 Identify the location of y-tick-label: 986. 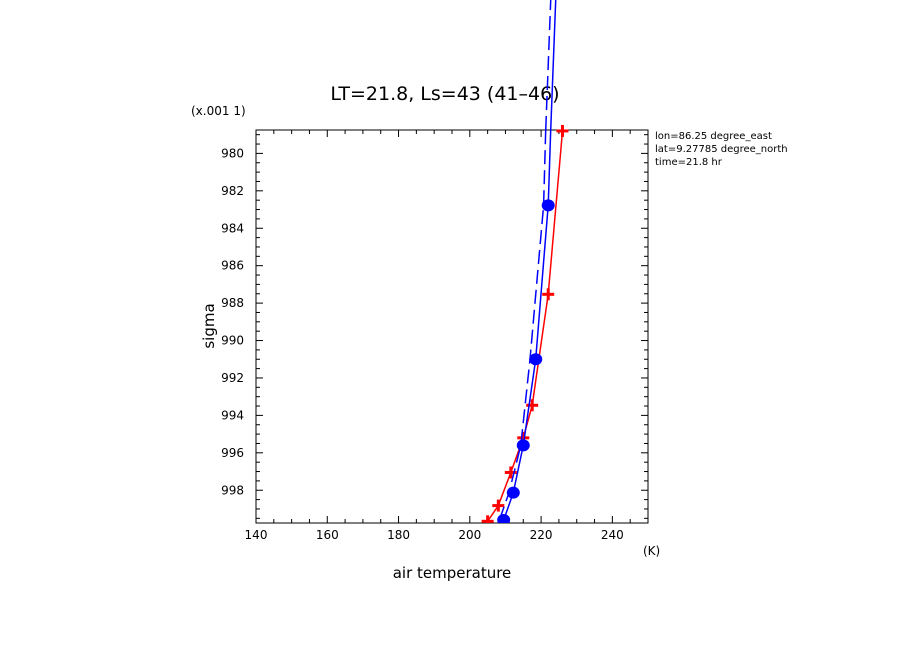
(232, 266).